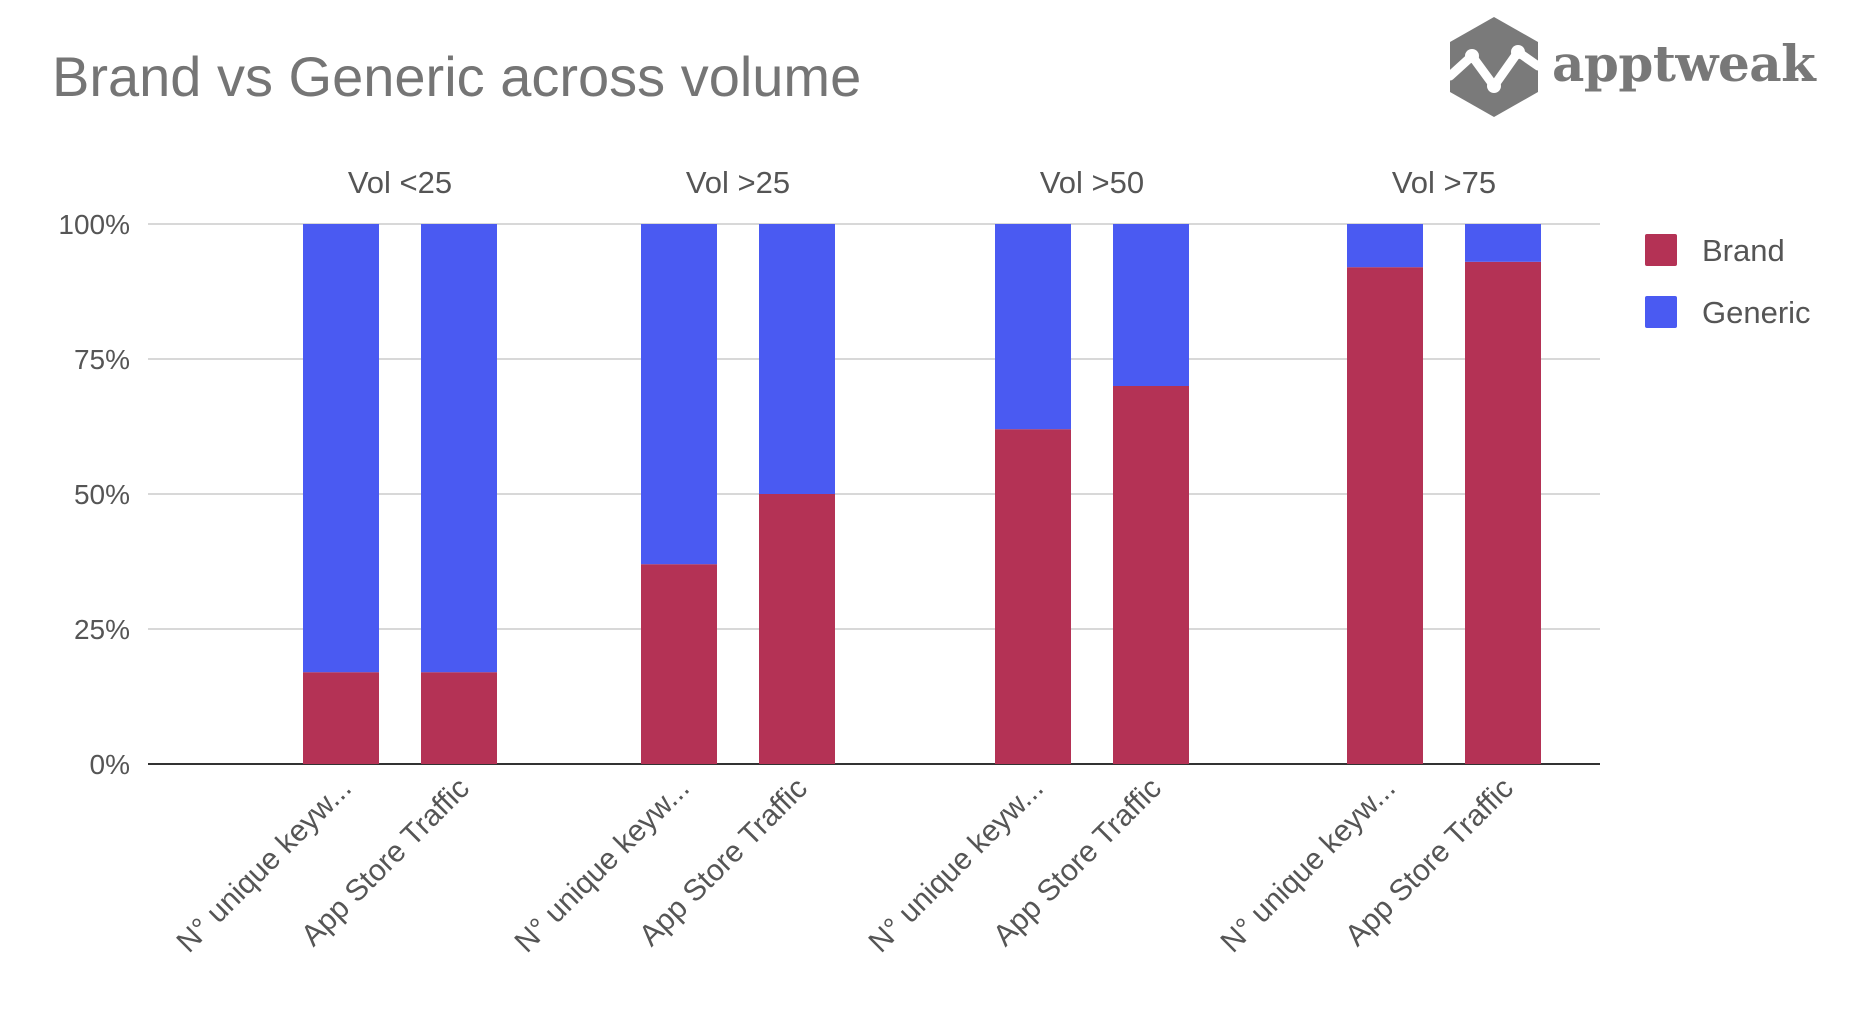 Image resolution: width=1856 pixels, height=1014 pixels. What do you see at coordinates (1661, 312) in the screenshot?
I see `legend-swatch-generic` at bounding box center [1661, 312].